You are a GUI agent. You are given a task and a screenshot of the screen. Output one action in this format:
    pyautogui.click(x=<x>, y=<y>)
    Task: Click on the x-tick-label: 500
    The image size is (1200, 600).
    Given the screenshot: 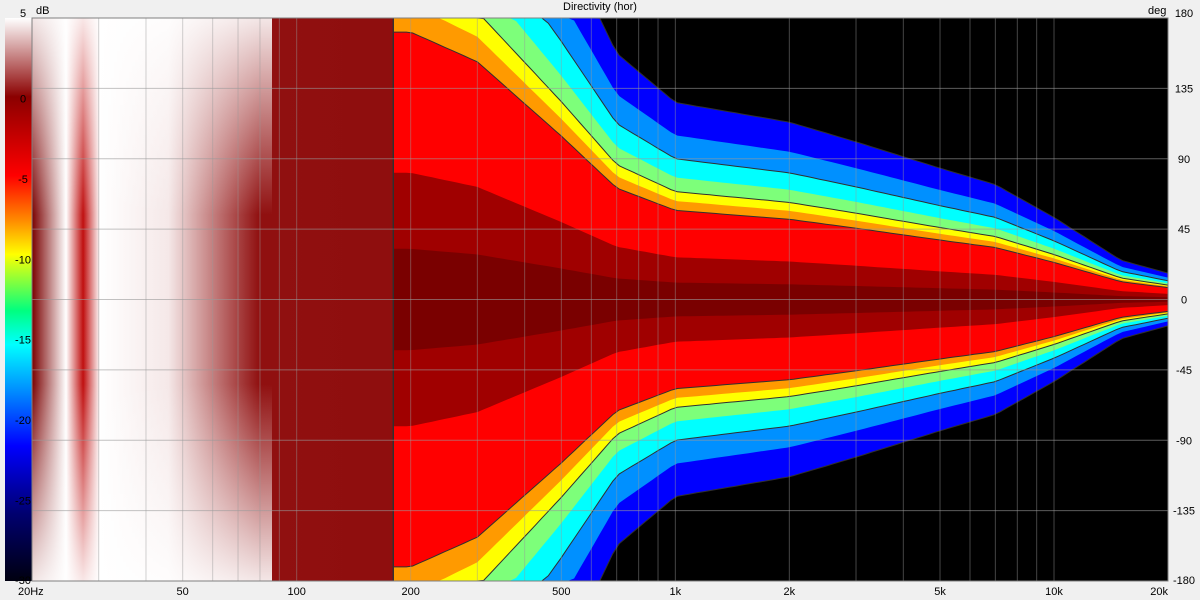 What is the action you would take?
    pyautogui.click(x=561, y=592)
    